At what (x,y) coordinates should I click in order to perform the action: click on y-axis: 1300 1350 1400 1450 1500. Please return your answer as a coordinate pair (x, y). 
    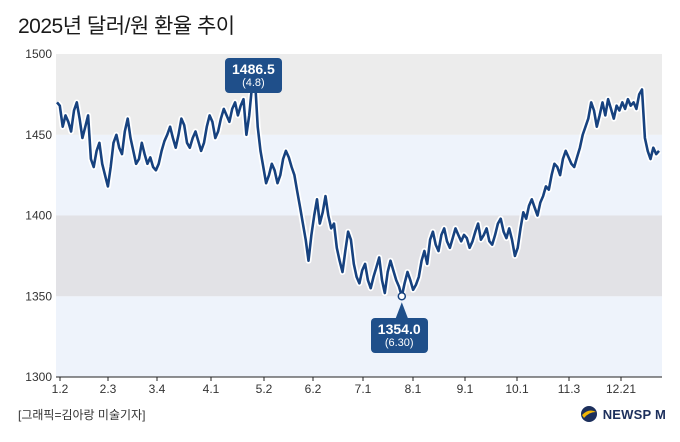
    Looking at the image, I should click on (38, 215).